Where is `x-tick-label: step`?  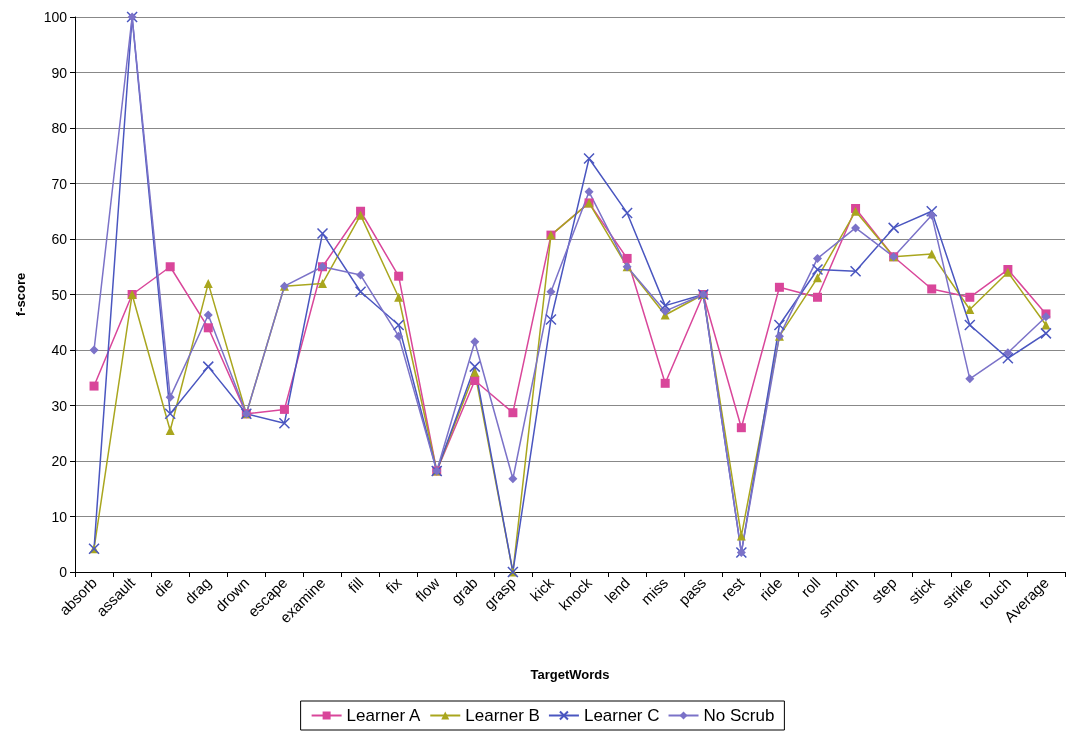 x-tick-label: step is located at coordinates (883, 590).